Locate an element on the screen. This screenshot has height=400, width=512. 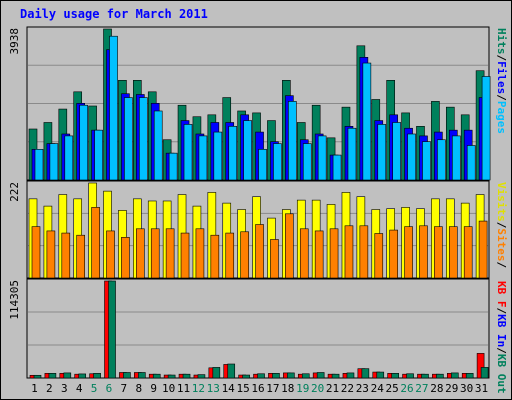
x-tick-label: 18 is located at coordinates (287, 388).